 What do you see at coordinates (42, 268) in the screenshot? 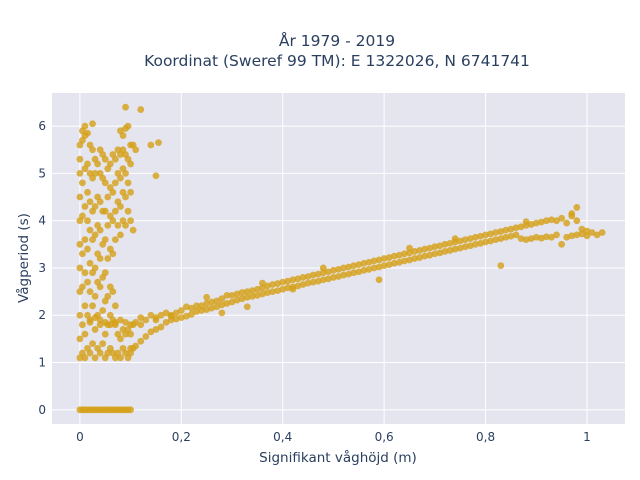
I see `y-tick-label: 3` at bounding box center [42, 268].